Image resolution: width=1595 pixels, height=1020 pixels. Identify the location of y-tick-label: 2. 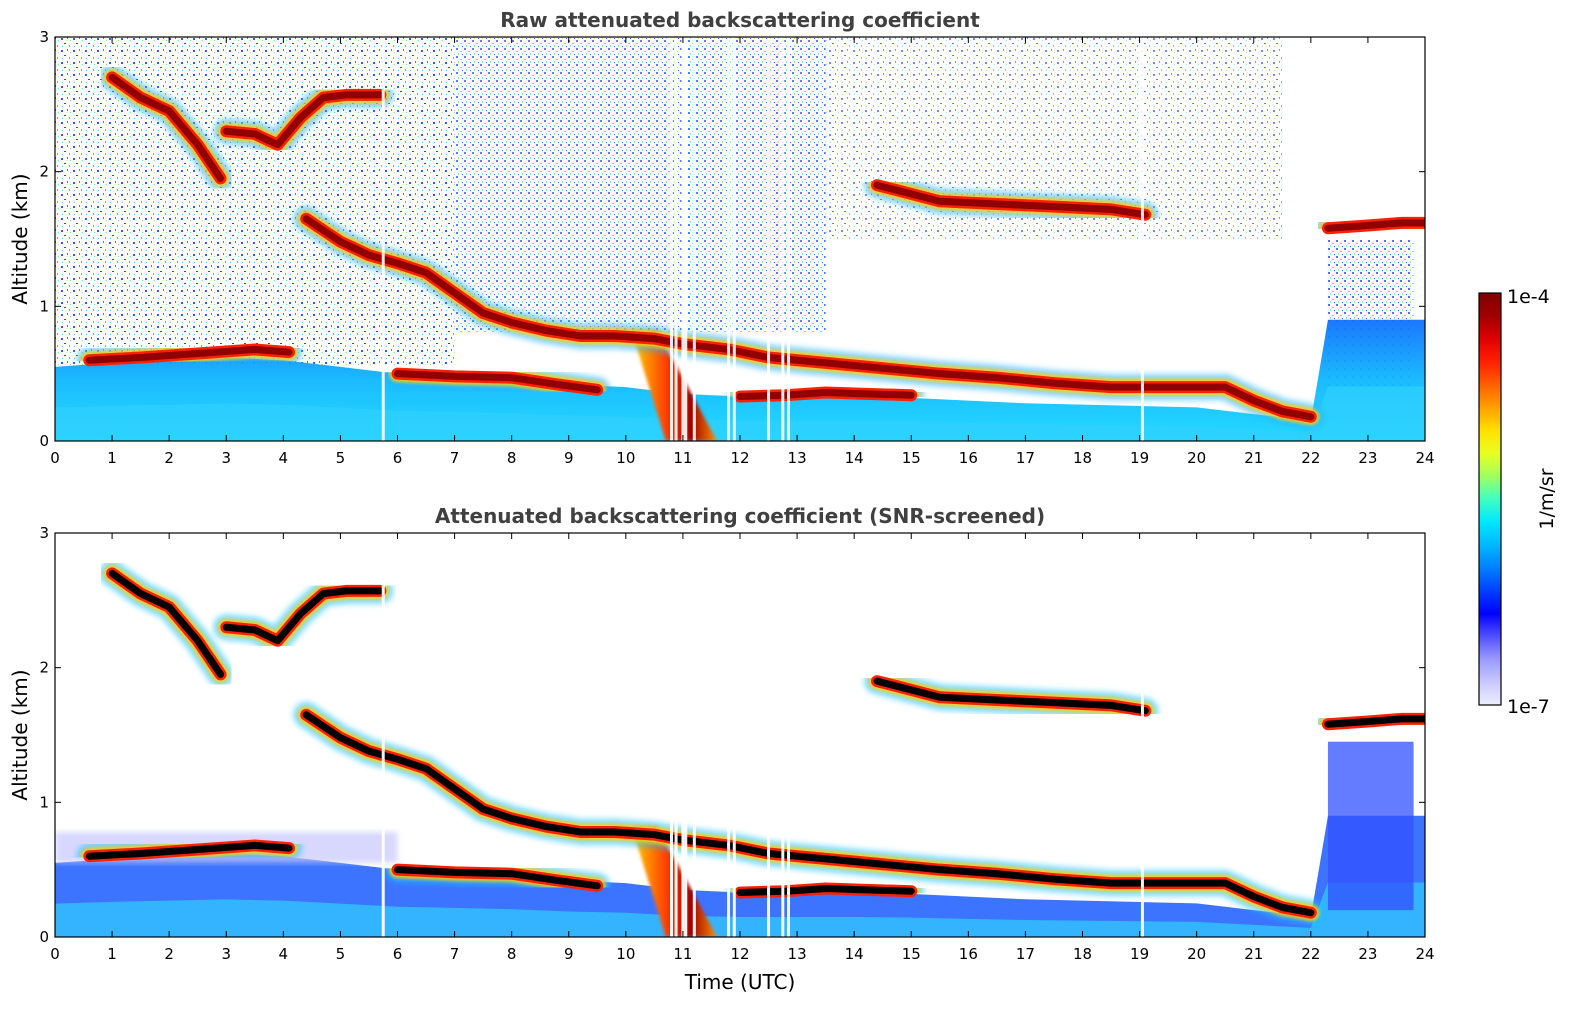
(44, 172).